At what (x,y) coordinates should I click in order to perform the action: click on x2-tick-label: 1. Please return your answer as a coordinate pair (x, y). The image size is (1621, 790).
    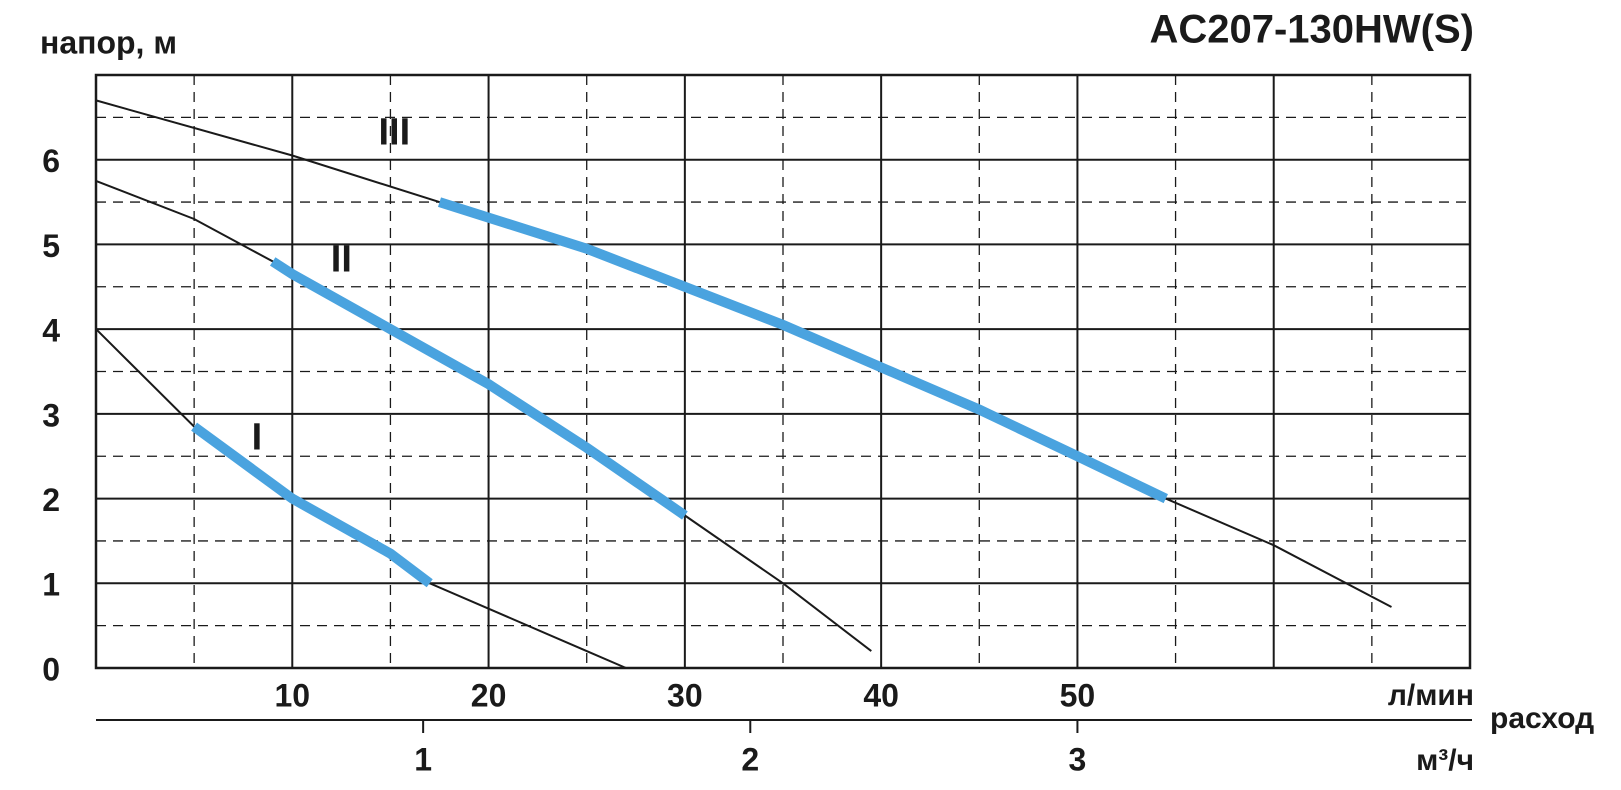
    Looking at the image, I should click on (423, 759).